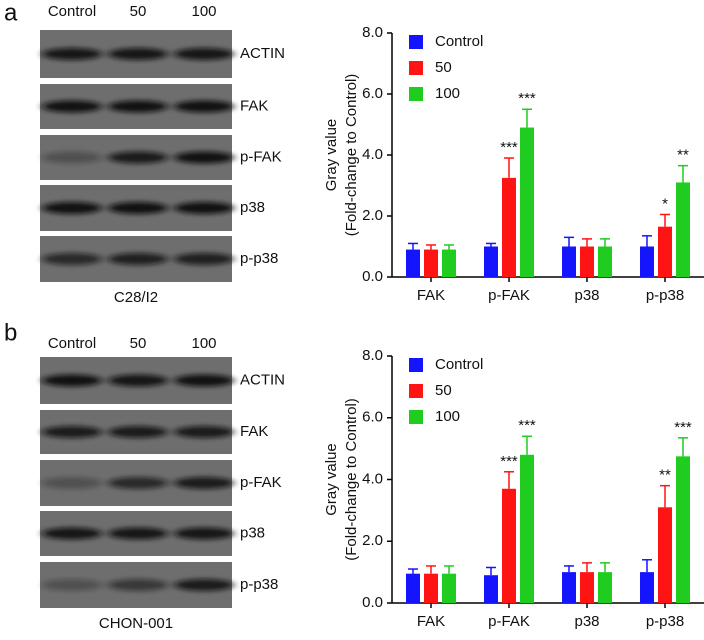  What do you see at coordinates (10, 332) in the screenshot?
I see `panel-letter: b` at bounding box center [10, 332].